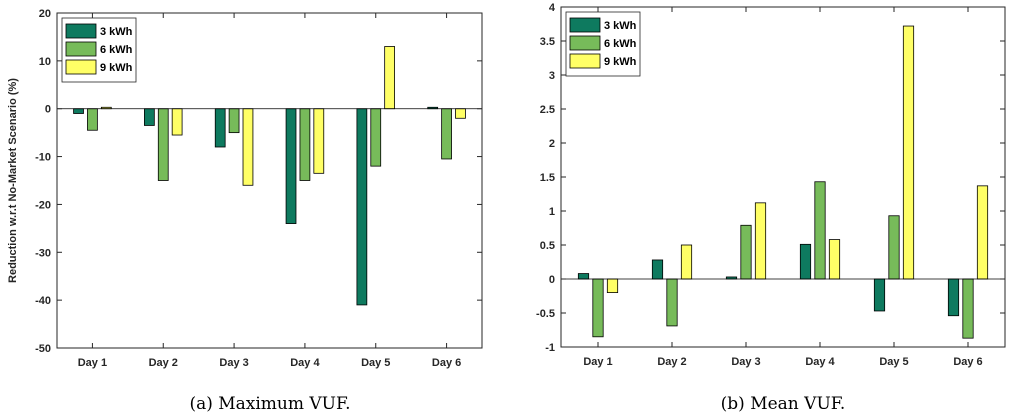  I want to click on y-tick-label: 1.5, so click(547, 178).